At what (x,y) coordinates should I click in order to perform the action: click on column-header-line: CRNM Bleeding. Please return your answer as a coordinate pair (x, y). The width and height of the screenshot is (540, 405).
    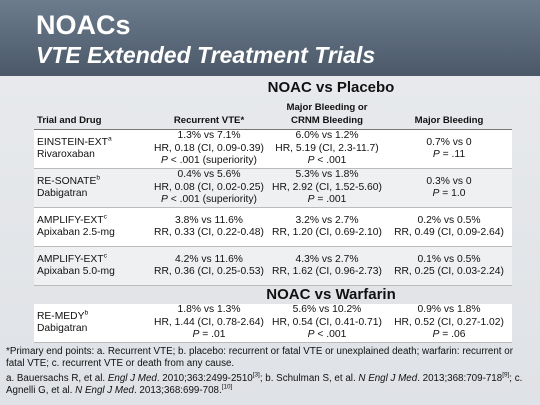
    Looking at the image, I should click on (327, 120).